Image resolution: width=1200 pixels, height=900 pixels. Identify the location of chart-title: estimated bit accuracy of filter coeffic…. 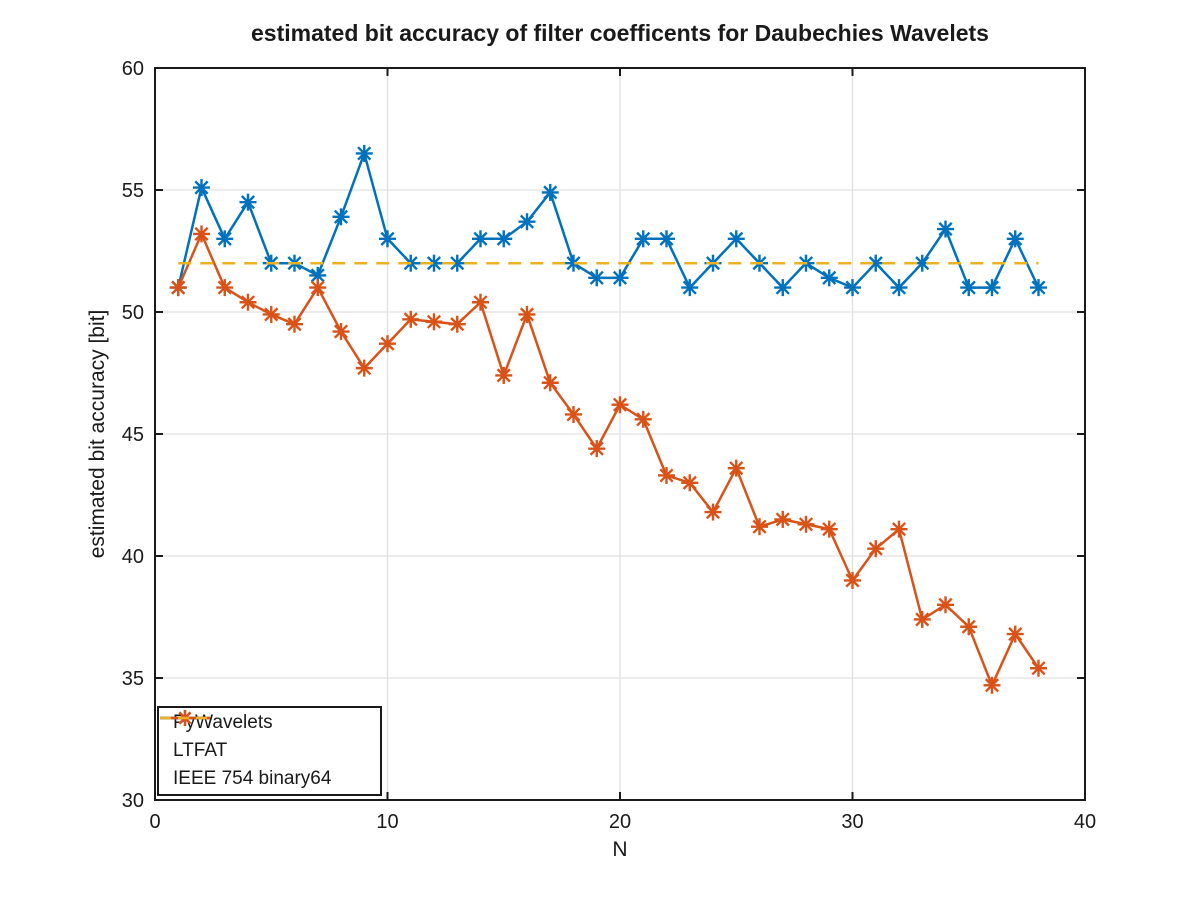
(620, 33).